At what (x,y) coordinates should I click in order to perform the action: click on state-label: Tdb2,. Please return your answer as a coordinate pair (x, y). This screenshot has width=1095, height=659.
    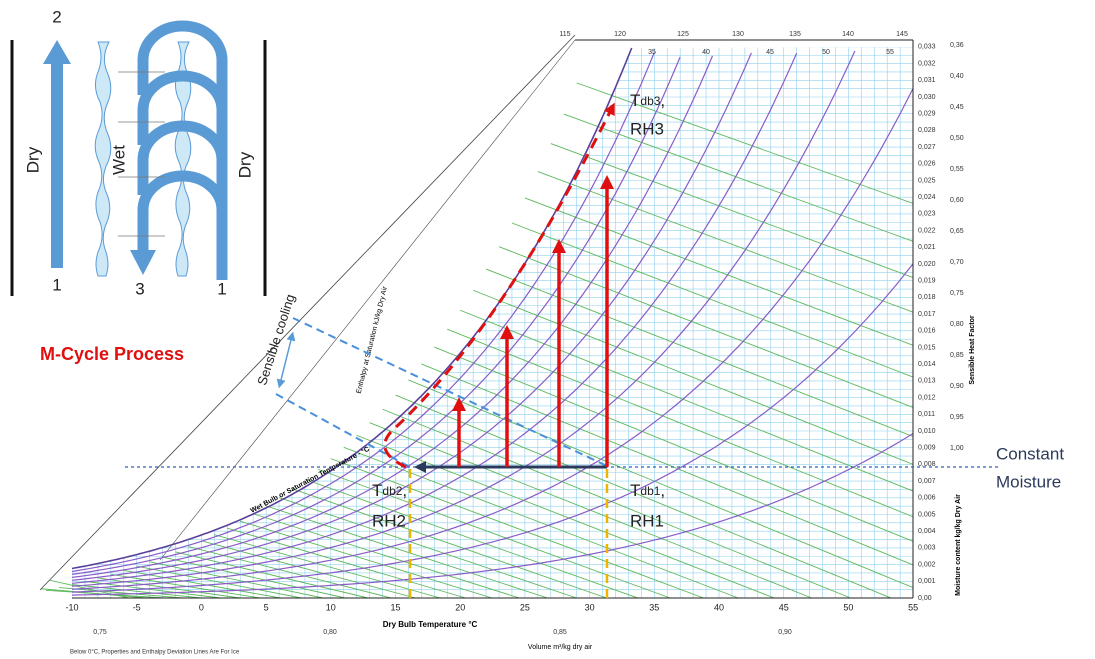
    Looking at the image, I should click on (389, 490).